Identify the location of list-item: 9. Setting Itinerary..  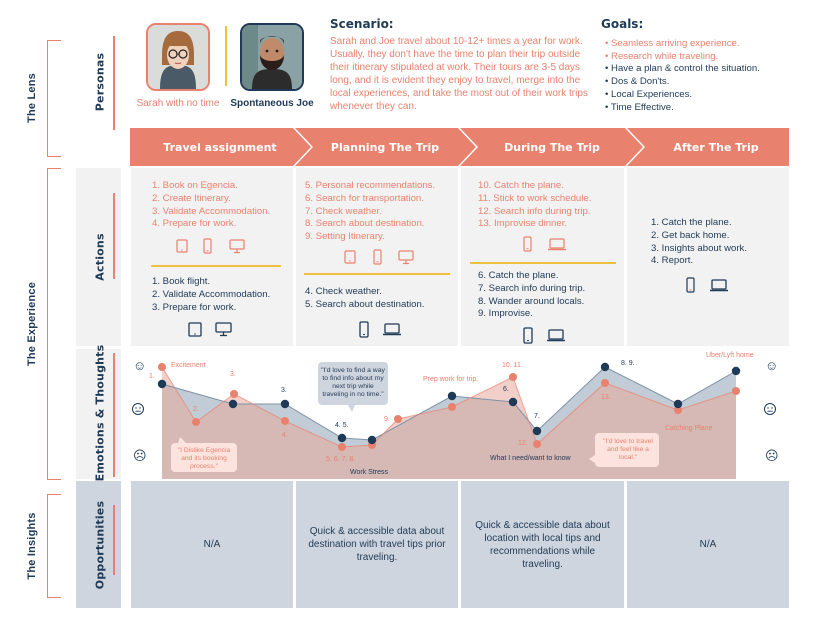
(345, 237).